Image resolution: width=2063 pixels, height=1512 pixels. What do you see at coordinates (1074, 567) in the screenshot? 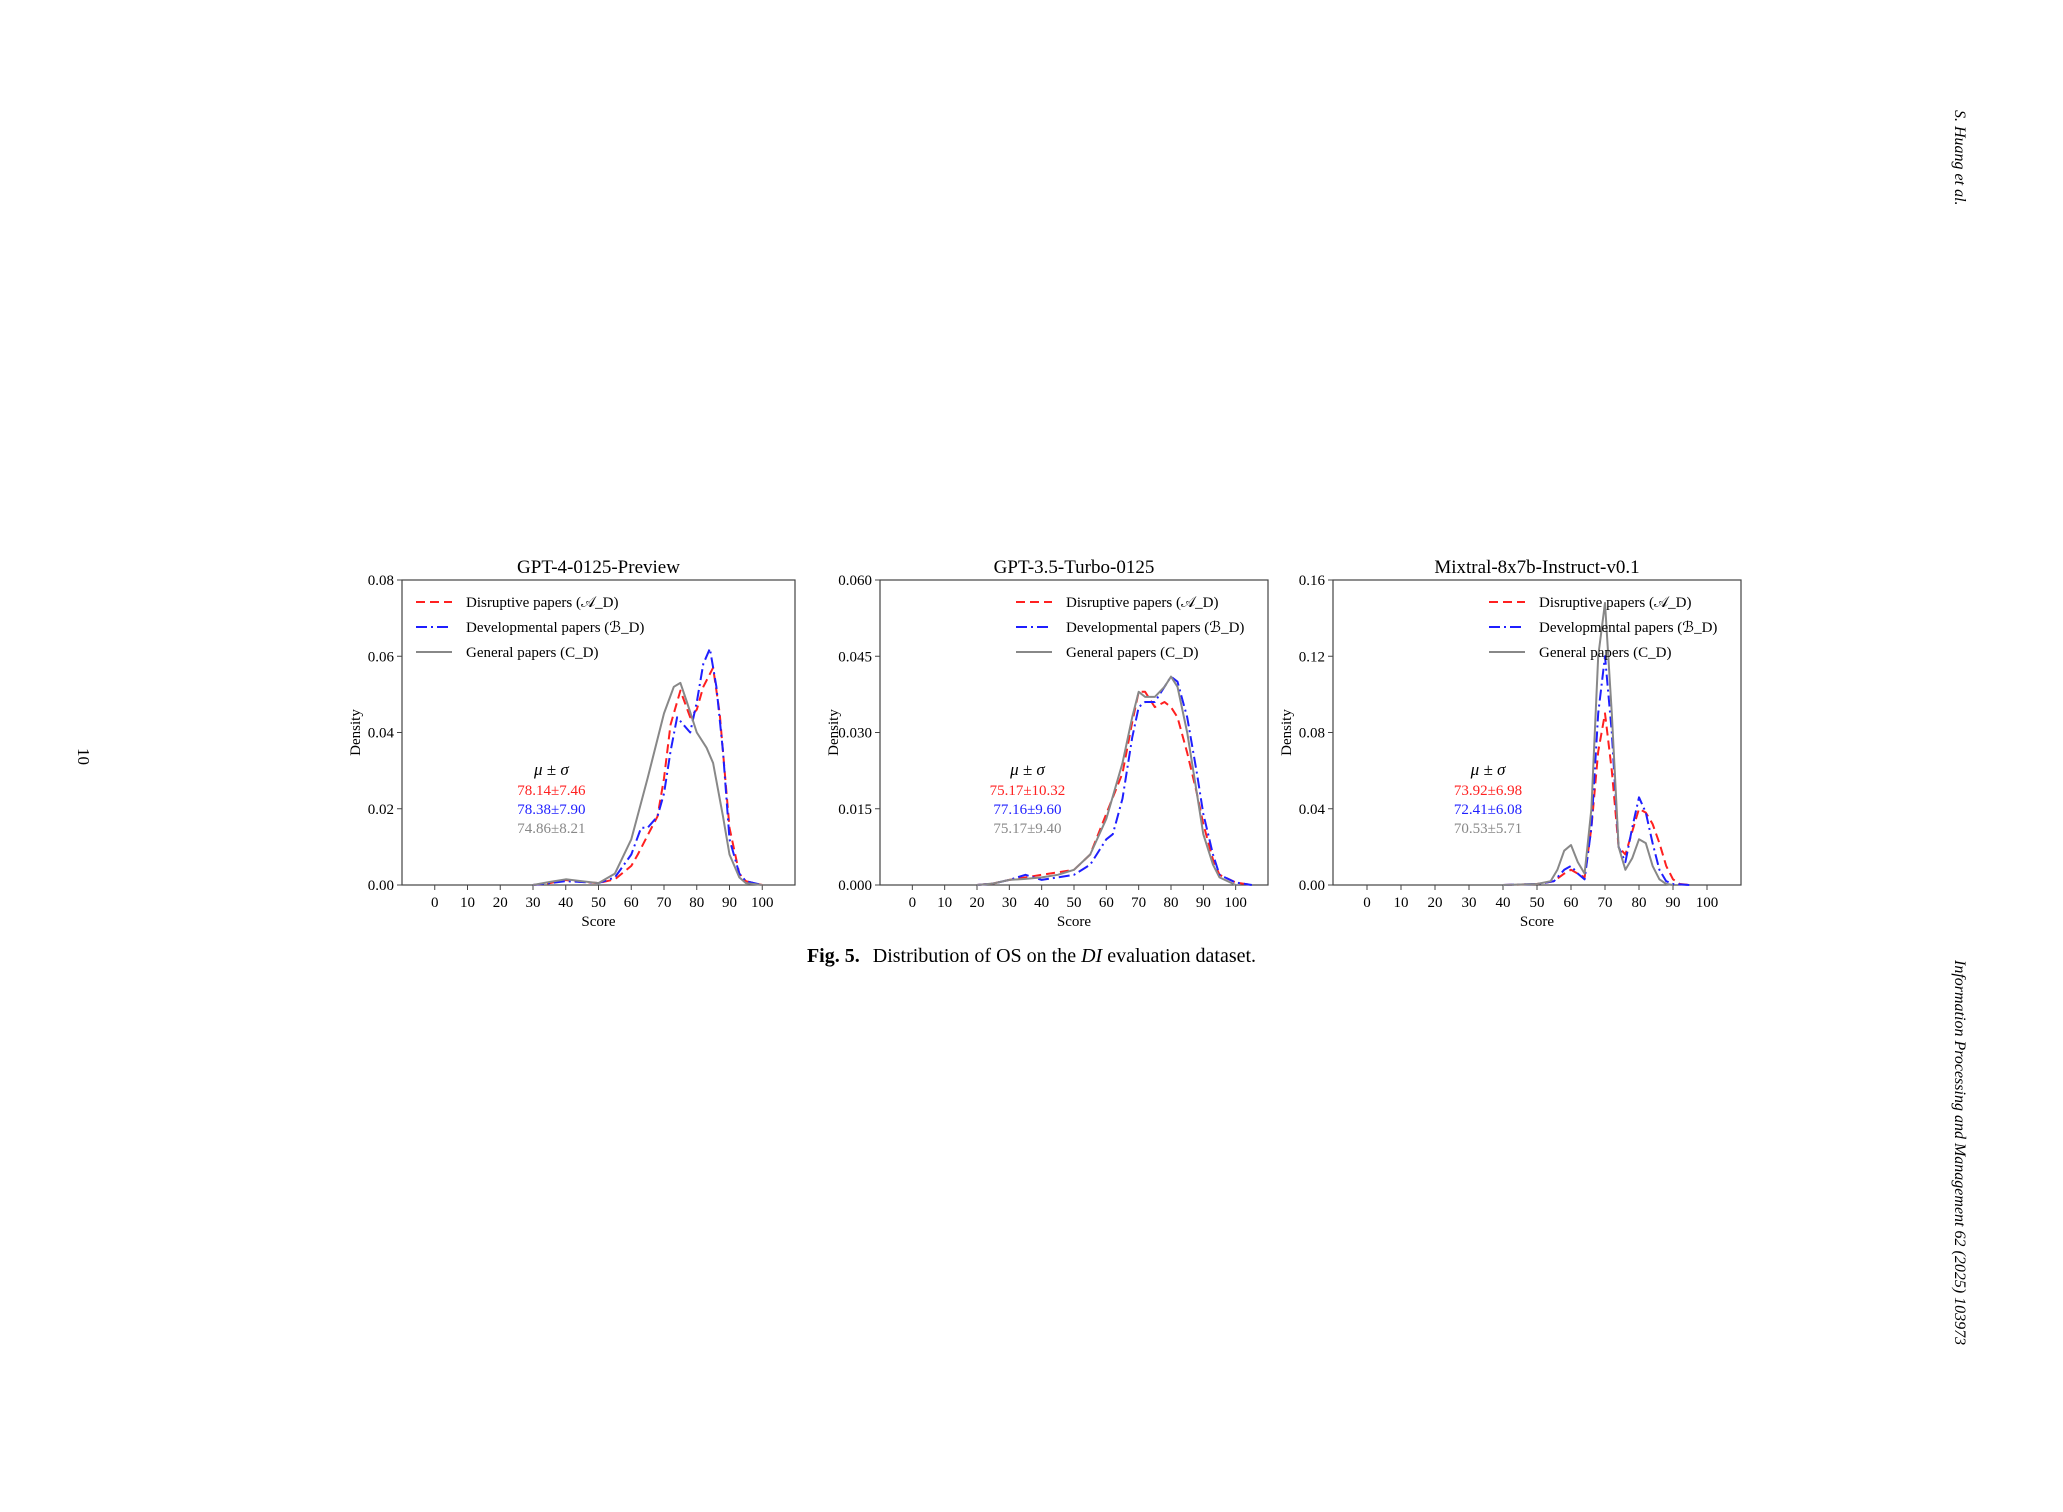
I see `chart-title: GPT-3.5-Turbo-0125` at bounding box center [1074, 567].